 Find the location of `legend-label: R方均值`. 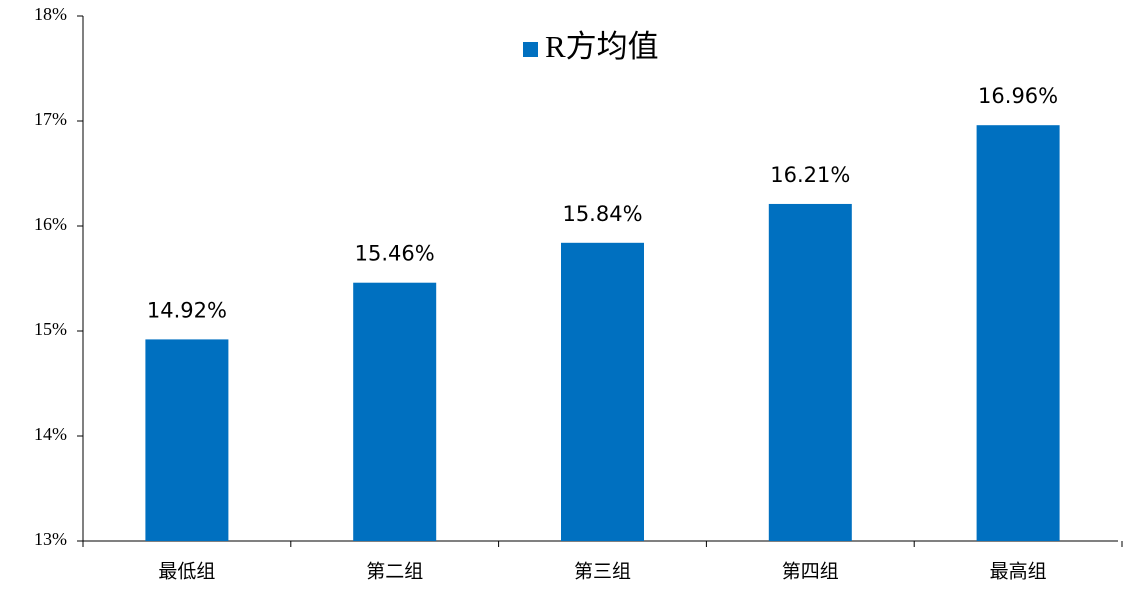

legend-label: R方均值 is located at coordinates (602, 46).